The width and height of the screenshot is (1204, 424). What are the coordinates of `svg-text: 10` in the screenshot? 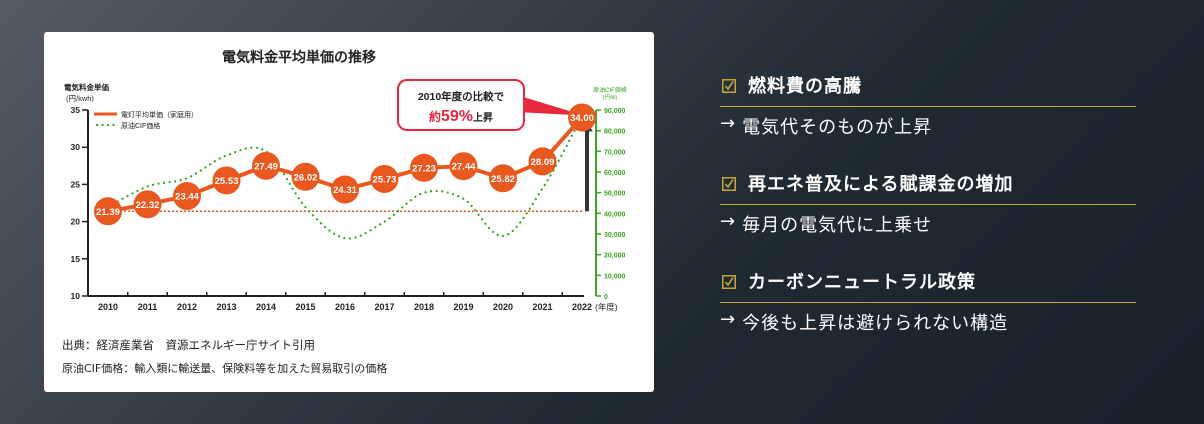 It's located at (76, 296).